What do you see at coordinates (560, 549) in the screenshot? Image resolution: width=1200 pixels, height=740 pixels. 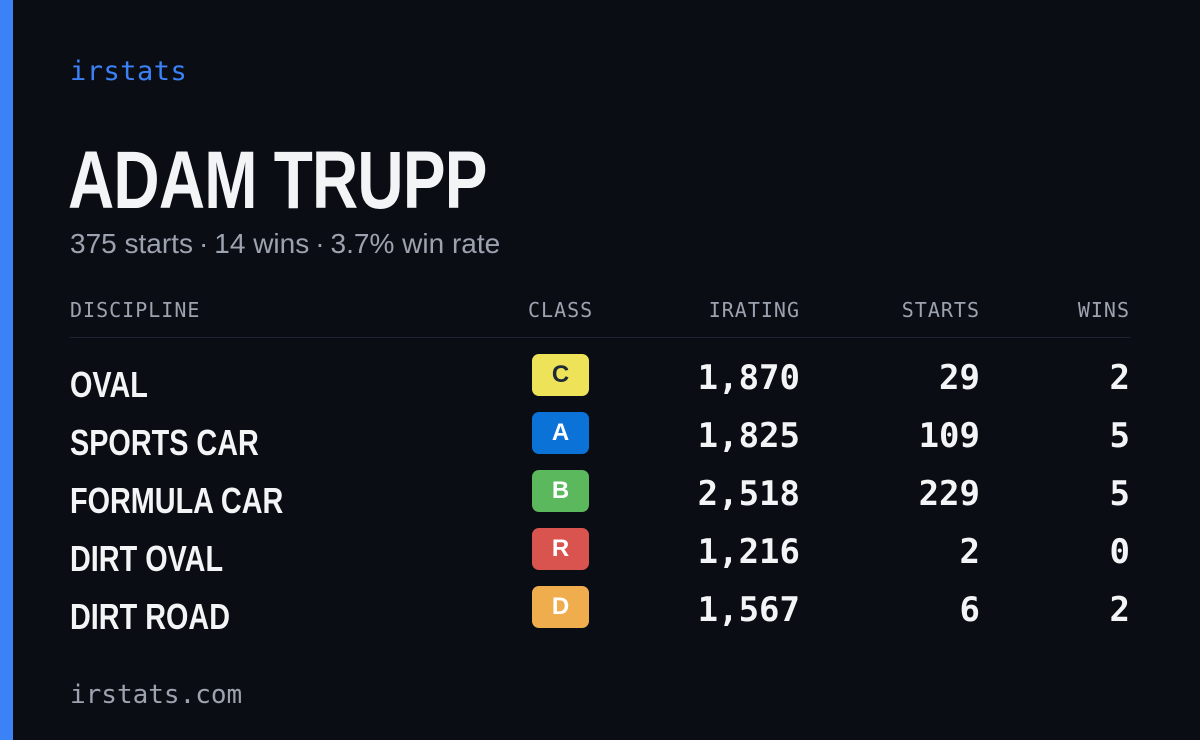 I see `class-badge: R` at bounding box center [560, 549].